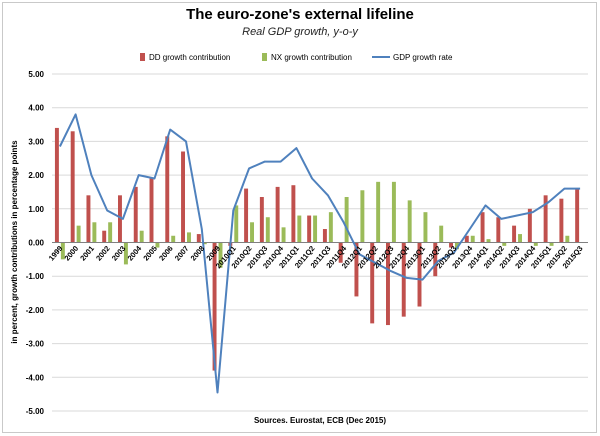  What do you see at coordinates (36, 175) in the screenshot?
I see `y-tick-label: 2.00` at bounding box center [36, 175].